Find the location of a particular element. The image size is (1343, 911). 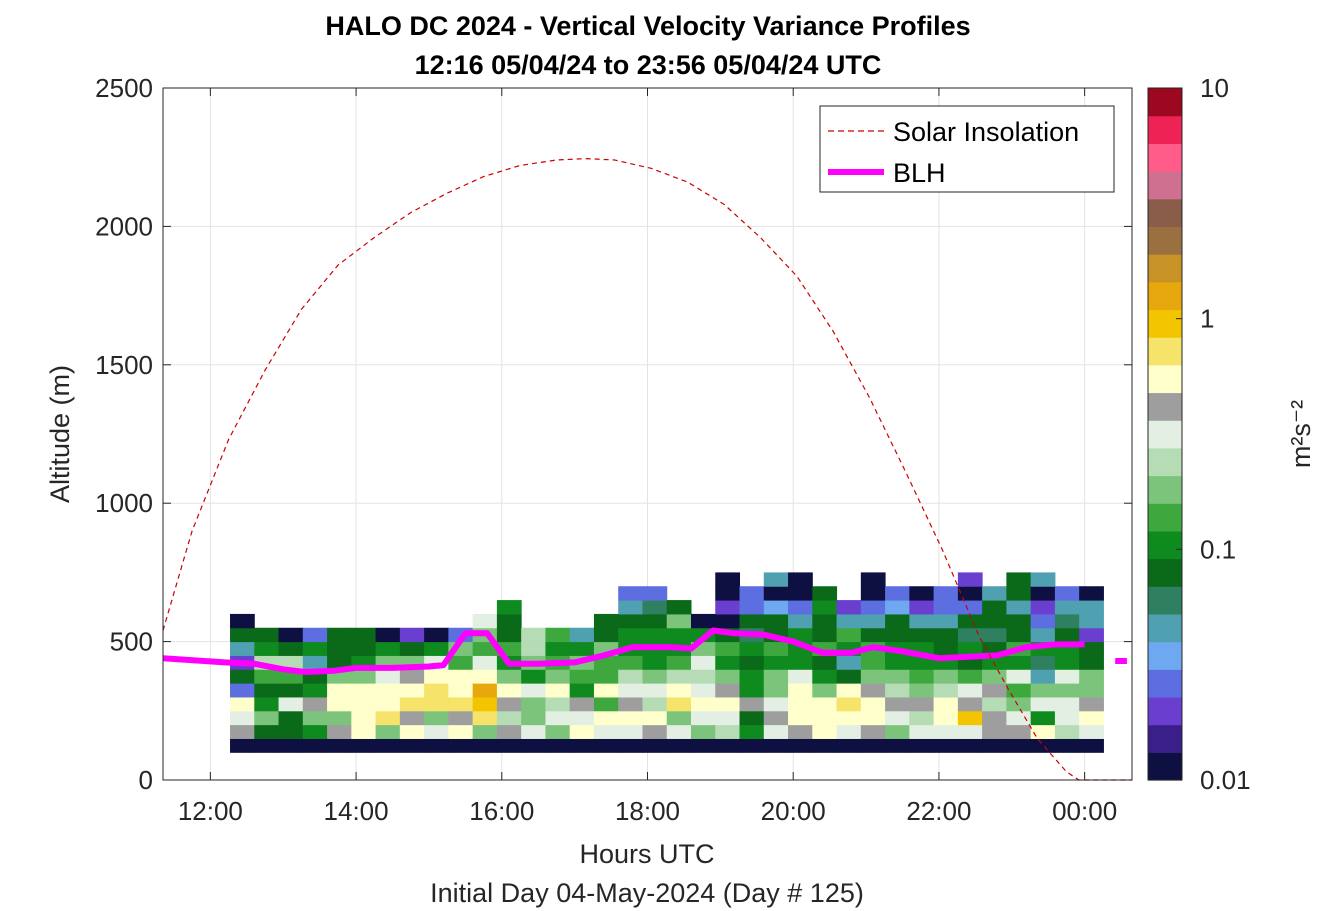

x-tick-label: 14:00 is located at coordinates (356, 811).